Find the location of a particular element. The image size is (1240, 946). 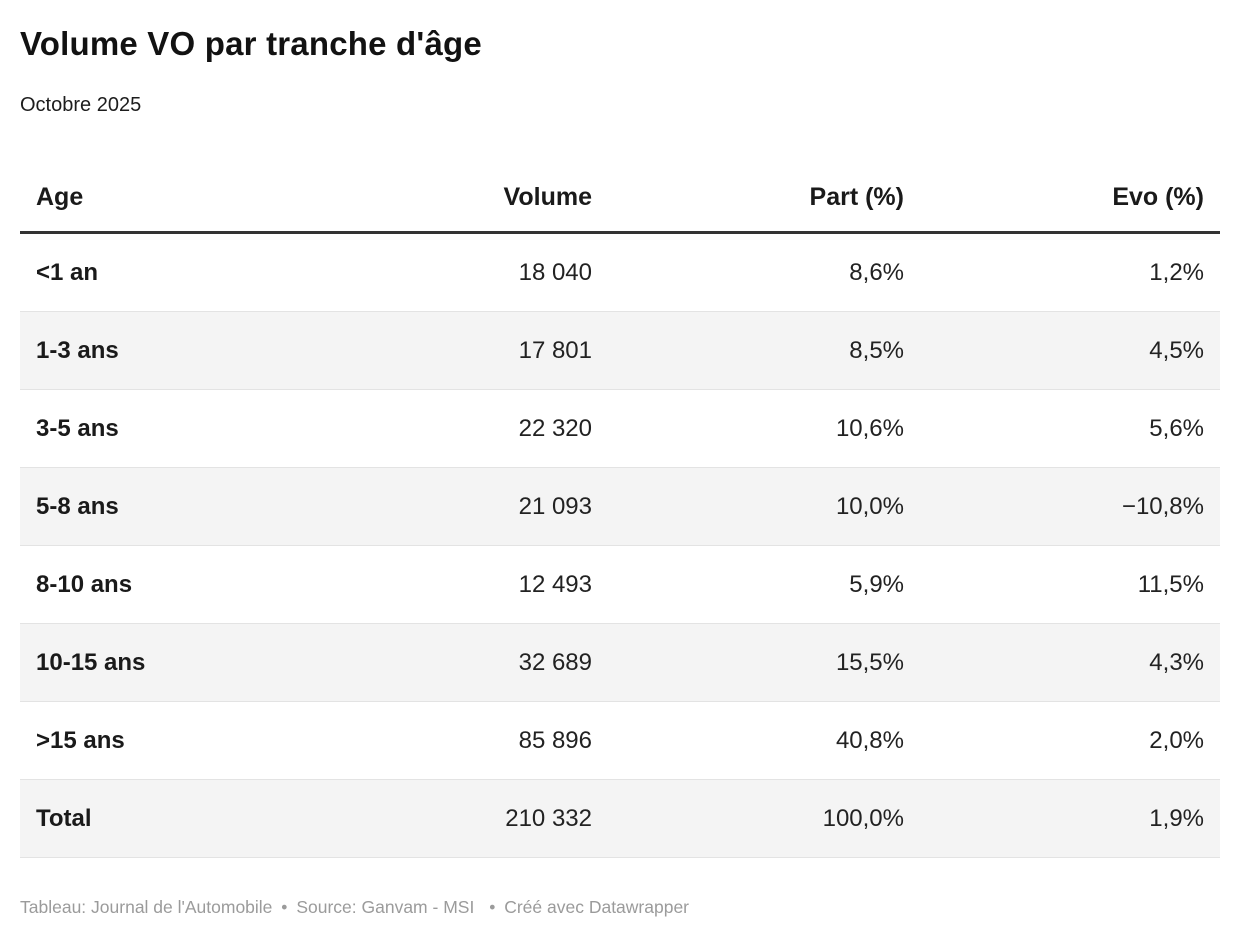

cell-evo: 1,2% is located at coordinates (1070, 272).